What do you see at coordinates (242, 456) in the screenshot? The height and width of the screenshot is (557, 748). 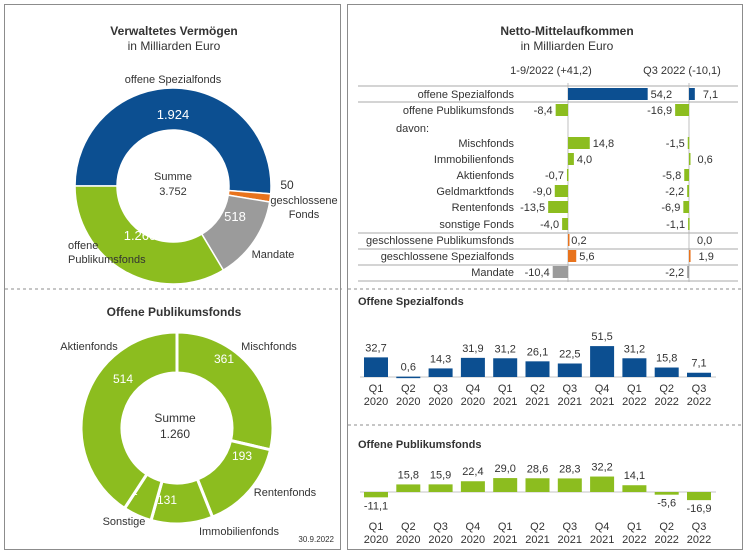 I see `donut2-value-1: 193` at bounding box center [242, 456].